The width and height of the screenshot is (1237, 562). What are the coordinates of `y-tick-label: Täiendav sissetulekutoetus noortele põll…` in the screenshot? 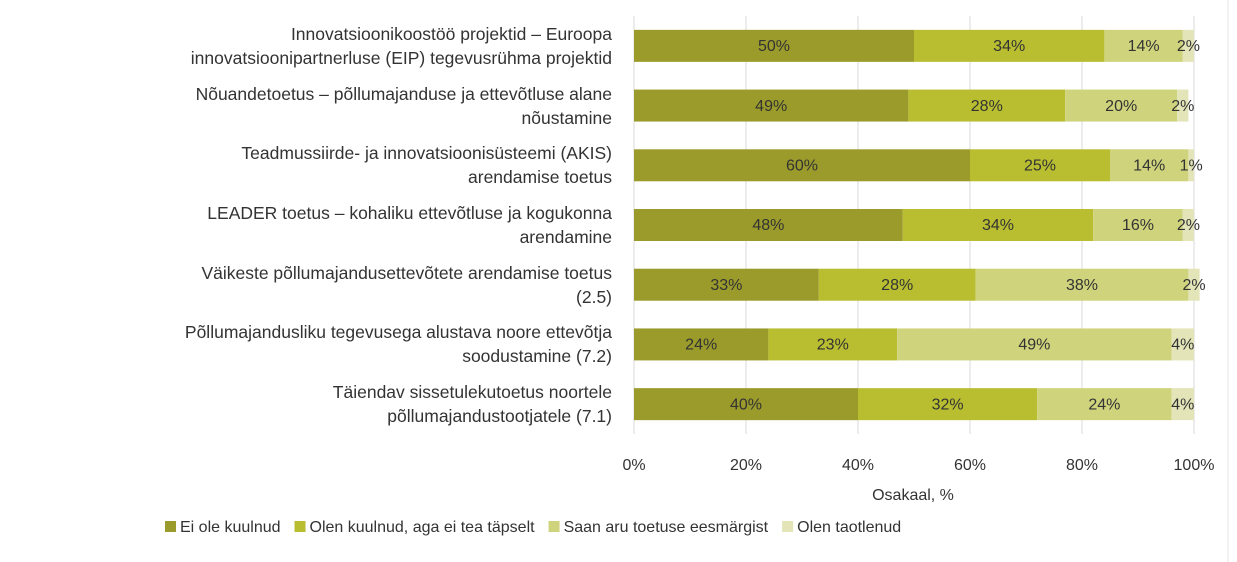 It's located at (472, 404).